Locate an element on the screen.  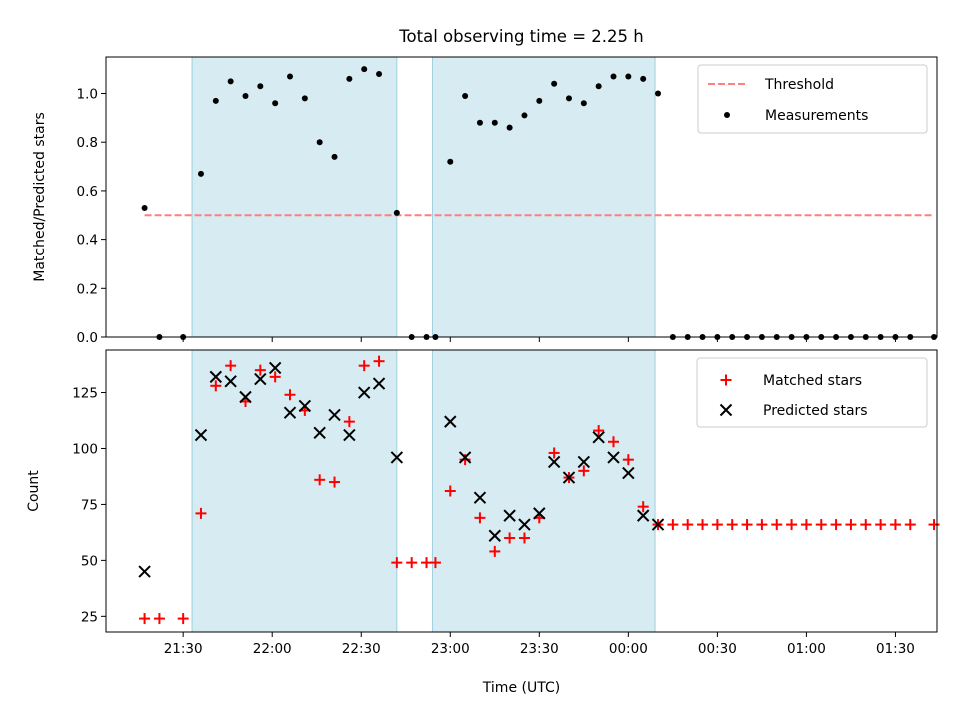
x-axis-label: Time (UTC) is located at coordinates (521, 688).